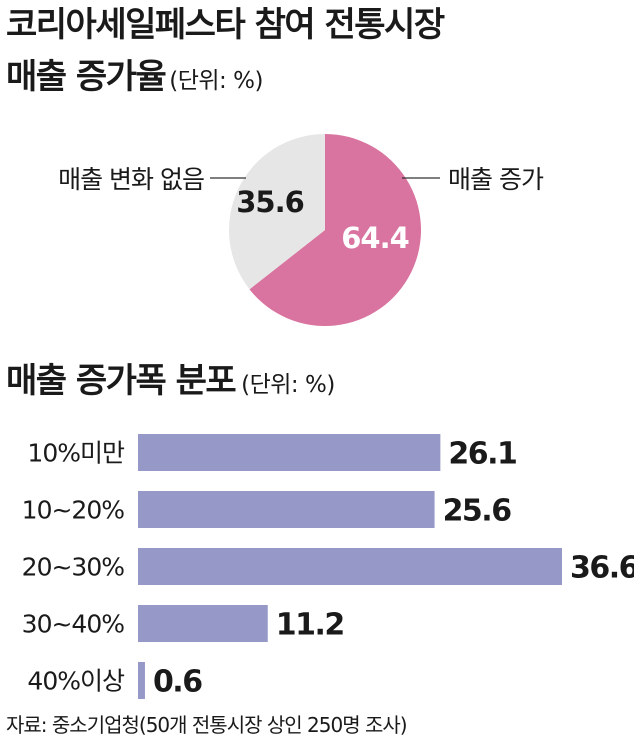 The image size is (634, 742). What do you see at coordinates (86, 77) in the screenshot?
I see `pie-section-title-text: 매출 증가율` at bounding box center [86, 77].